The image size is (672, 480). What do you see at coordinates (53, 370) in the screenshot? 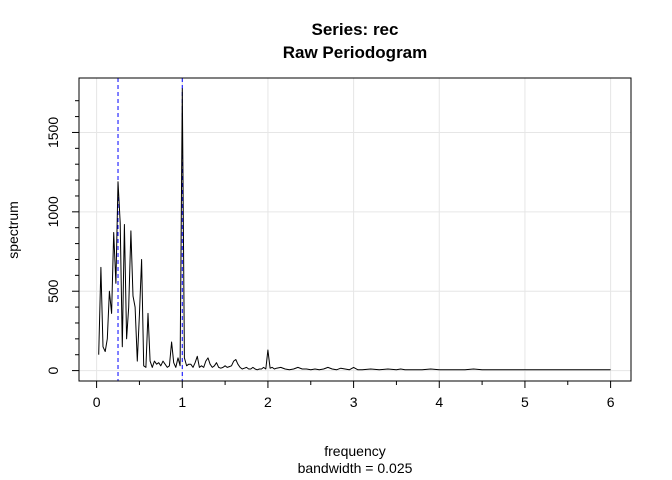
I see `y-tick-label: 0` at bounding box center [53, 370].